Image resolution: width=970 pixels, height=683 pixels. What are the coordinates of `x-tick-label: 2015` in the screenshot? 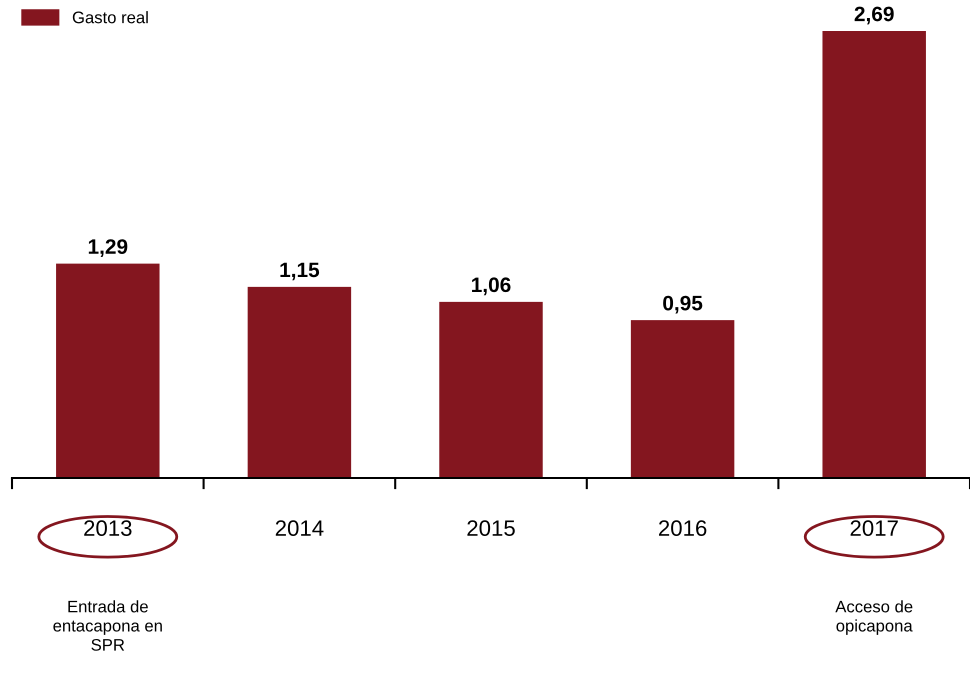 It's located at (491, 528).